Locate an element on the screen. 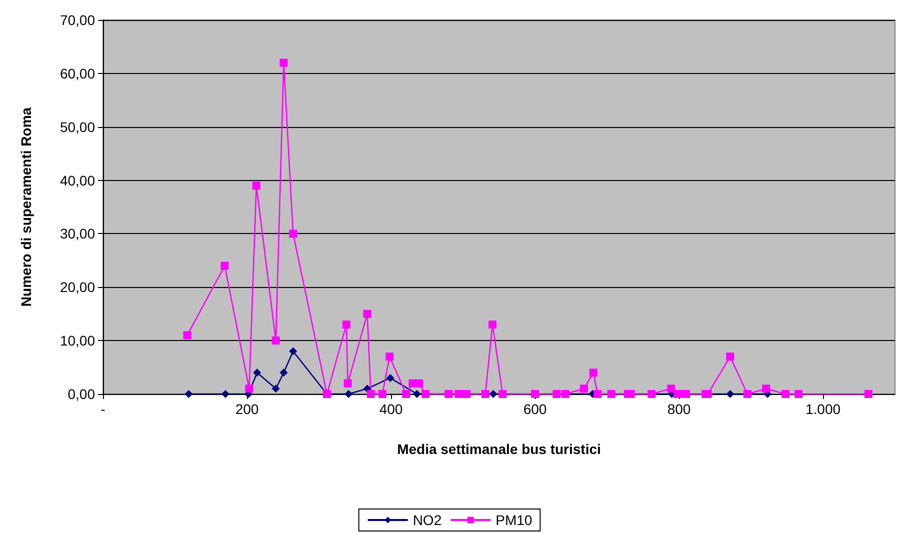  y-tick-label: 60,00 is located at coordinates (78, 73).